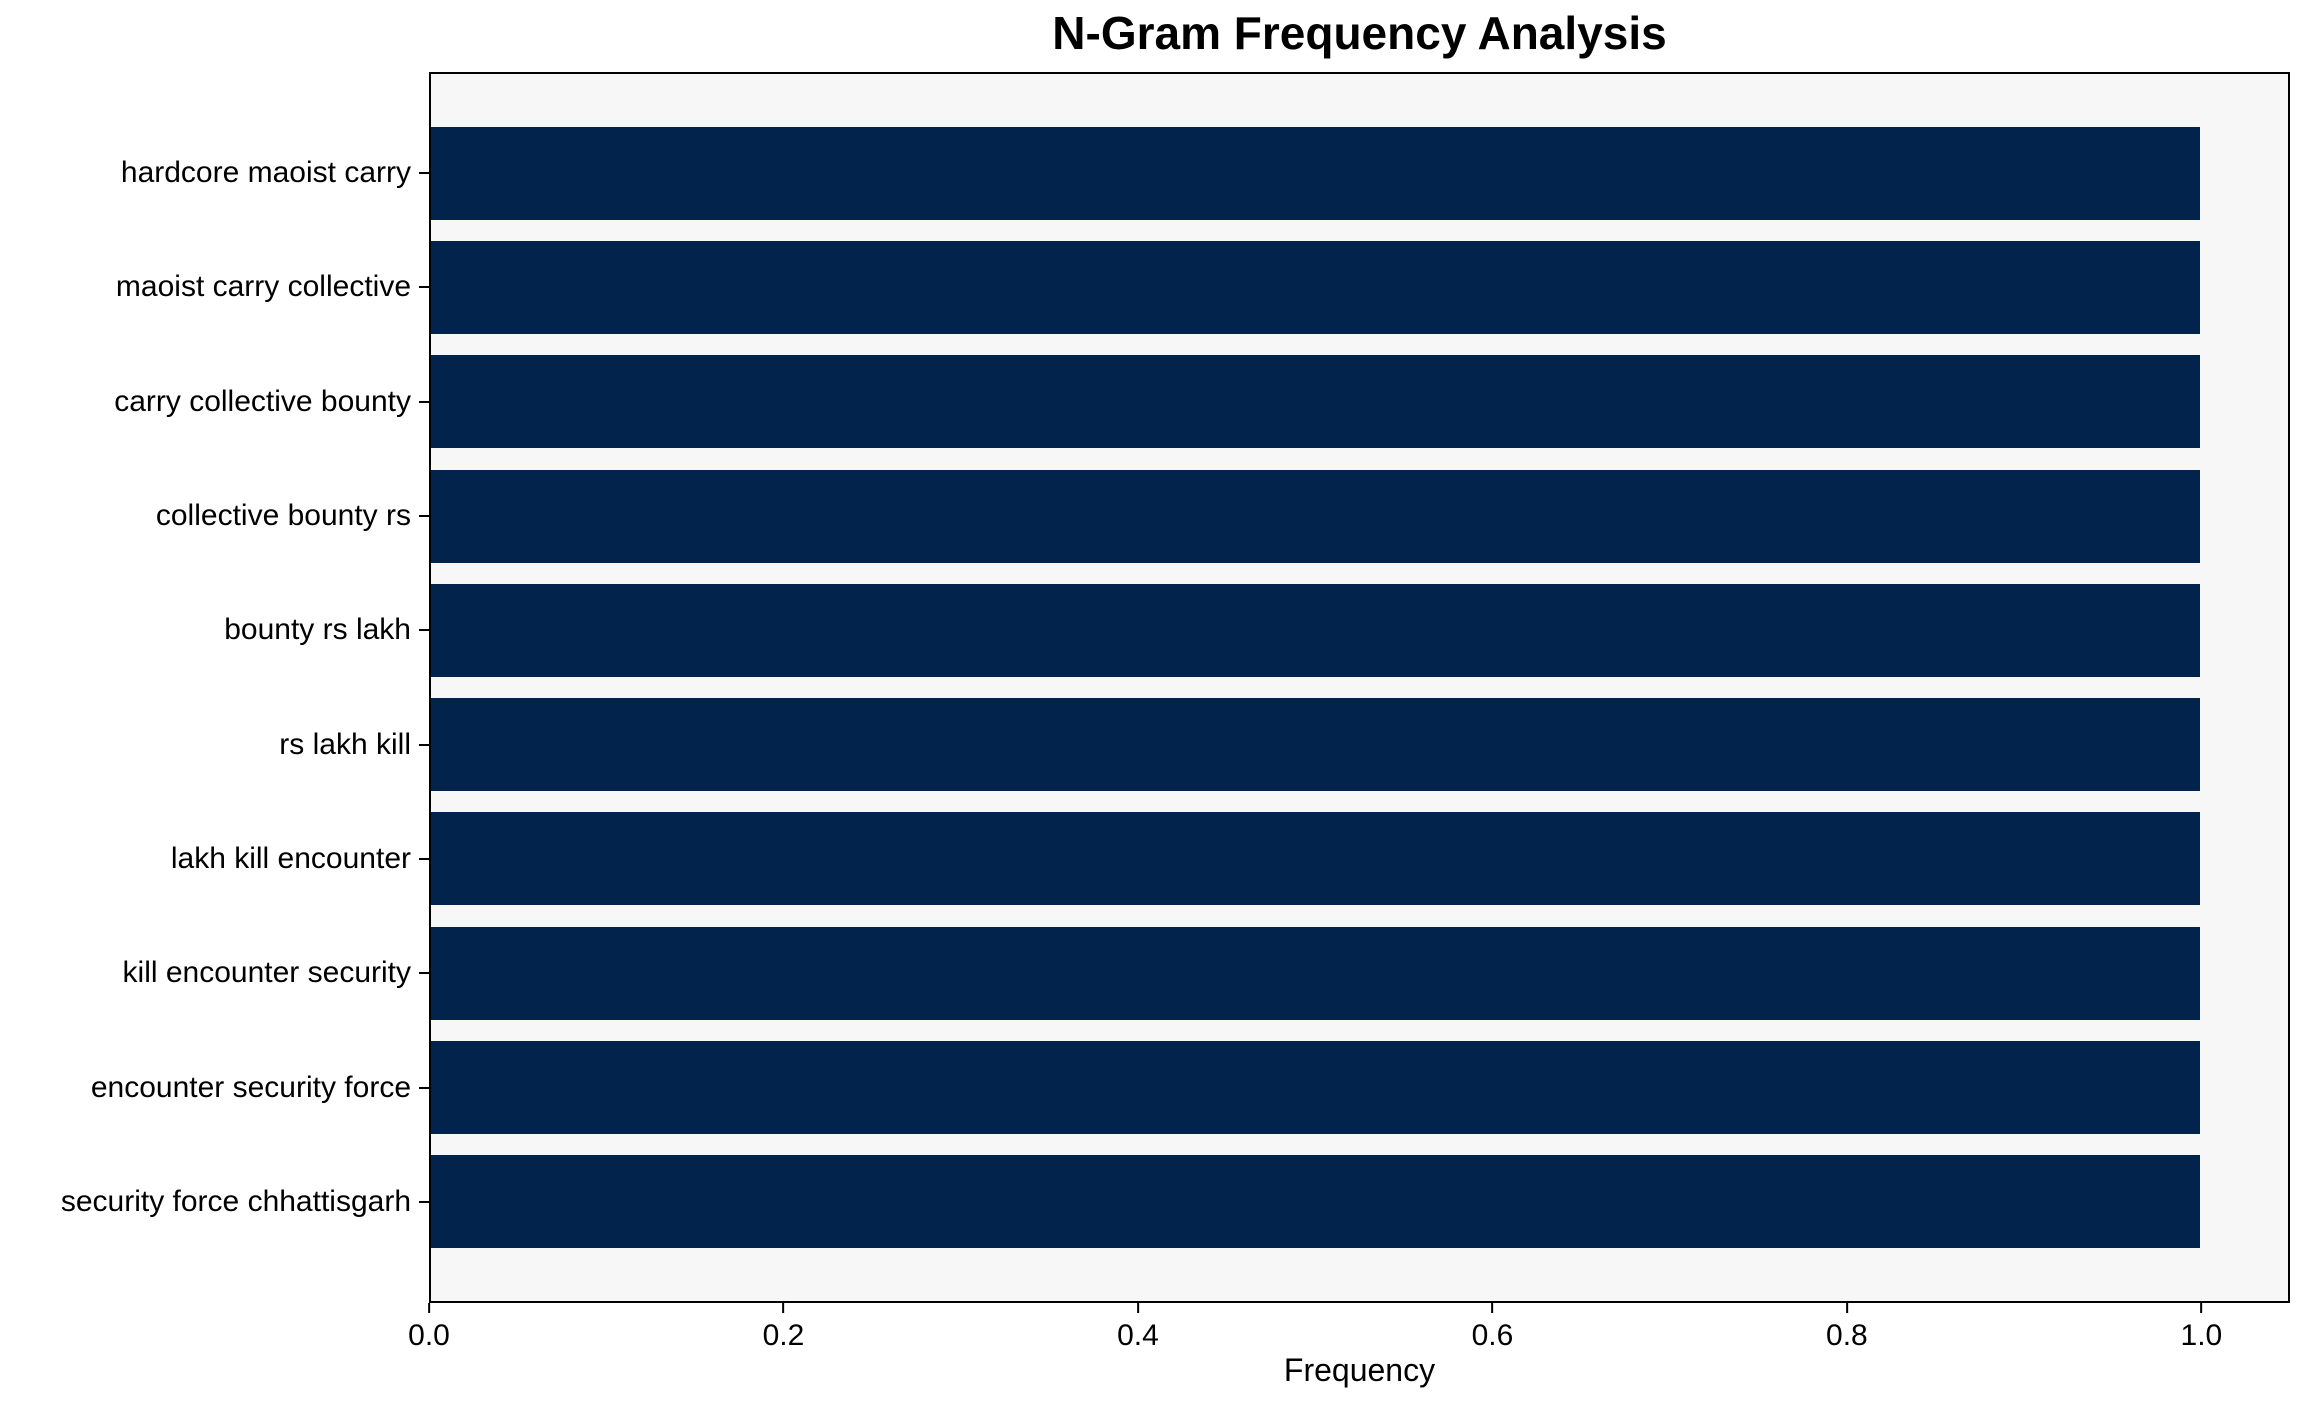 This screenshot has height=1414, width=2308. I want to click on x-tick: 1.0, so click(2201, 1327).